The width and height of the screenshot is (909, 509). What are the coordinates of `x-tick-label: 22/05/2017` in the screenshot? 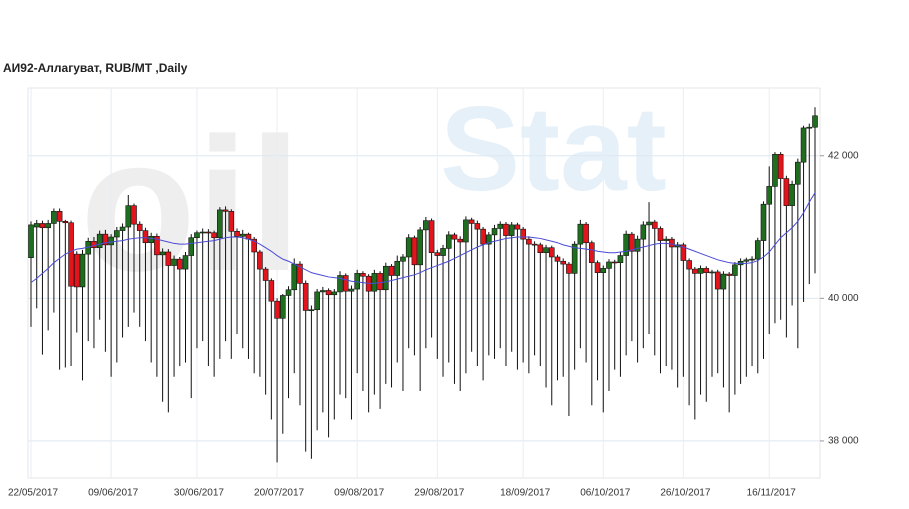 It's located at (33, 493).